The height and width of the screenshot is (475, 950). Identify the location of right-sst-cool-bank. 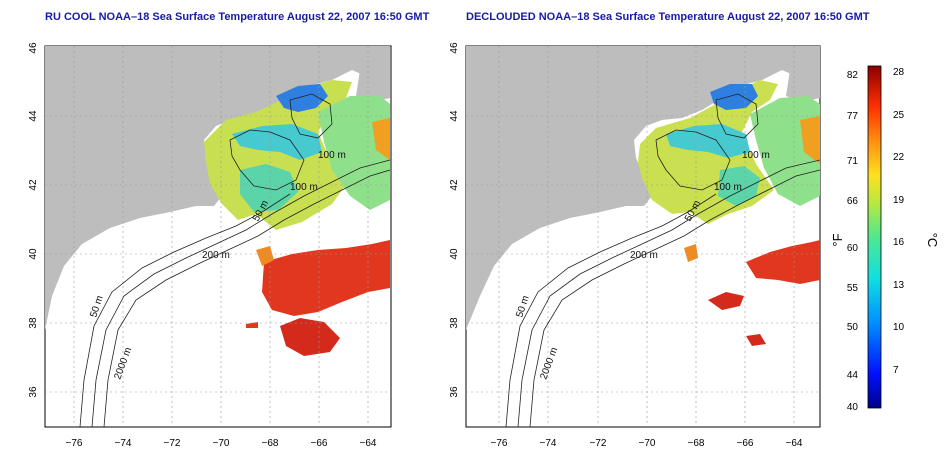
(739, 186).